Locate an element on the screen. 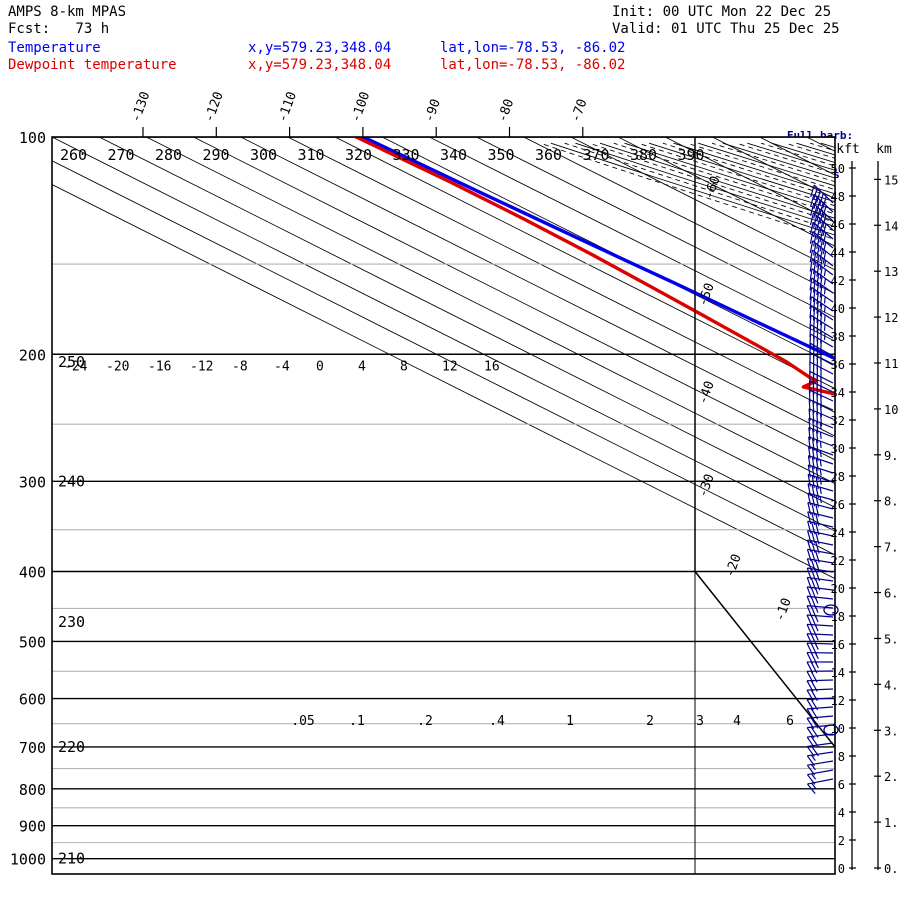  kft-tick-label: 28 is located at coordinates (838, 477).